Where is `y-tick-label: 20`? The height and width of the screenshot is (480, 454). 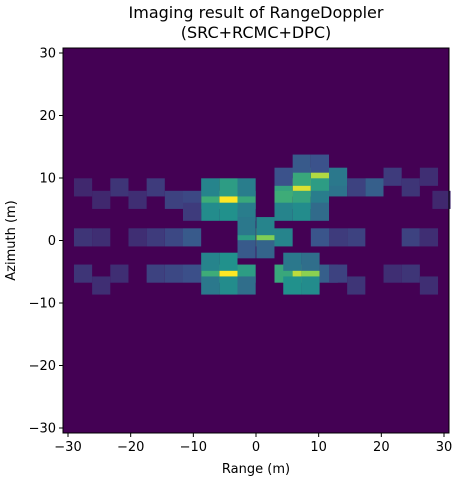
y-tick-label: 20 is located at coordinates (47, 116).